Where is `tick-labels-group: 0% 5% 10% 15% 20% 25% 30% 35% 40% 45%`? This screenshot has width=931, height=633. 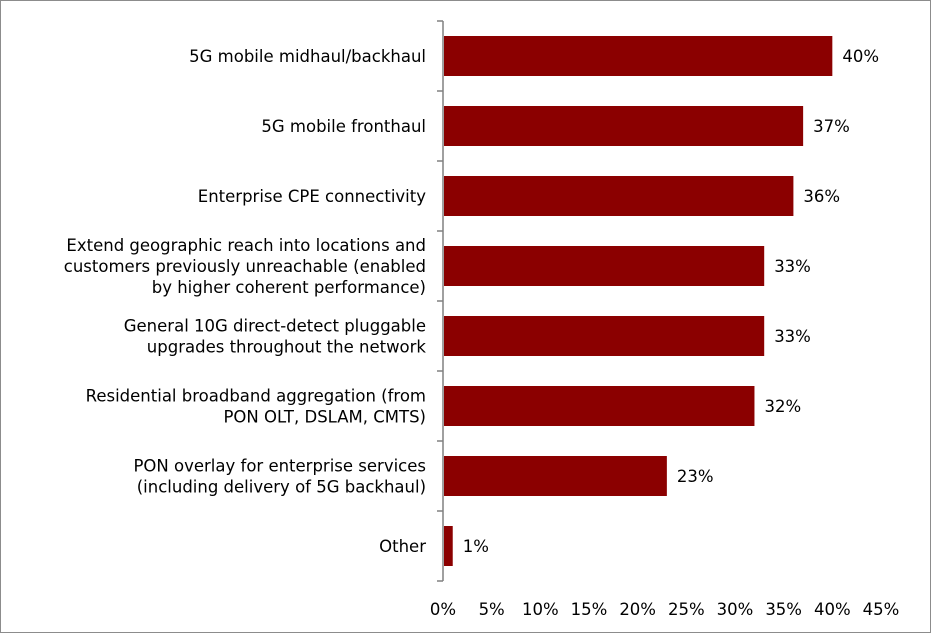
tick-labels-group: 0% 5% 10% 15% 20% 25% 30% 35% 40% 45% is located at coordinates (664, 609).